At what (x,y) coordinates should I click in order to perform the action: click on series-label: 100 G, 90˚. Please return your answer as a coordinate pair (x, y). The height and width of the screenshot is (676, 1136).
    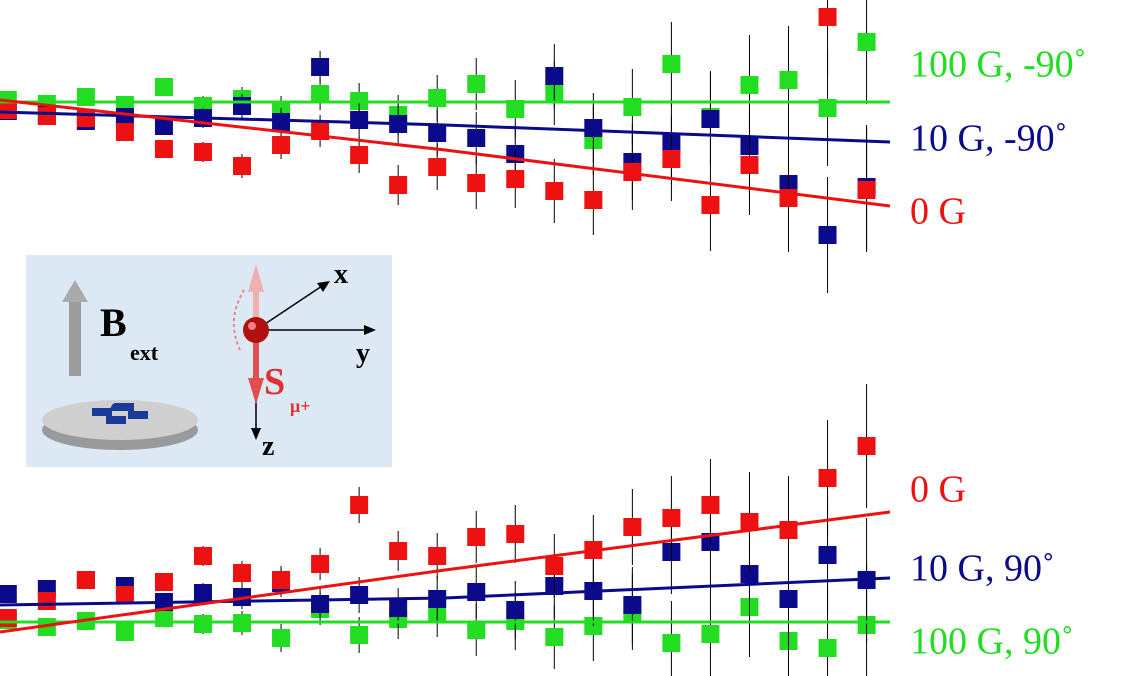
    Looking at the image, I should click on (992, 642).